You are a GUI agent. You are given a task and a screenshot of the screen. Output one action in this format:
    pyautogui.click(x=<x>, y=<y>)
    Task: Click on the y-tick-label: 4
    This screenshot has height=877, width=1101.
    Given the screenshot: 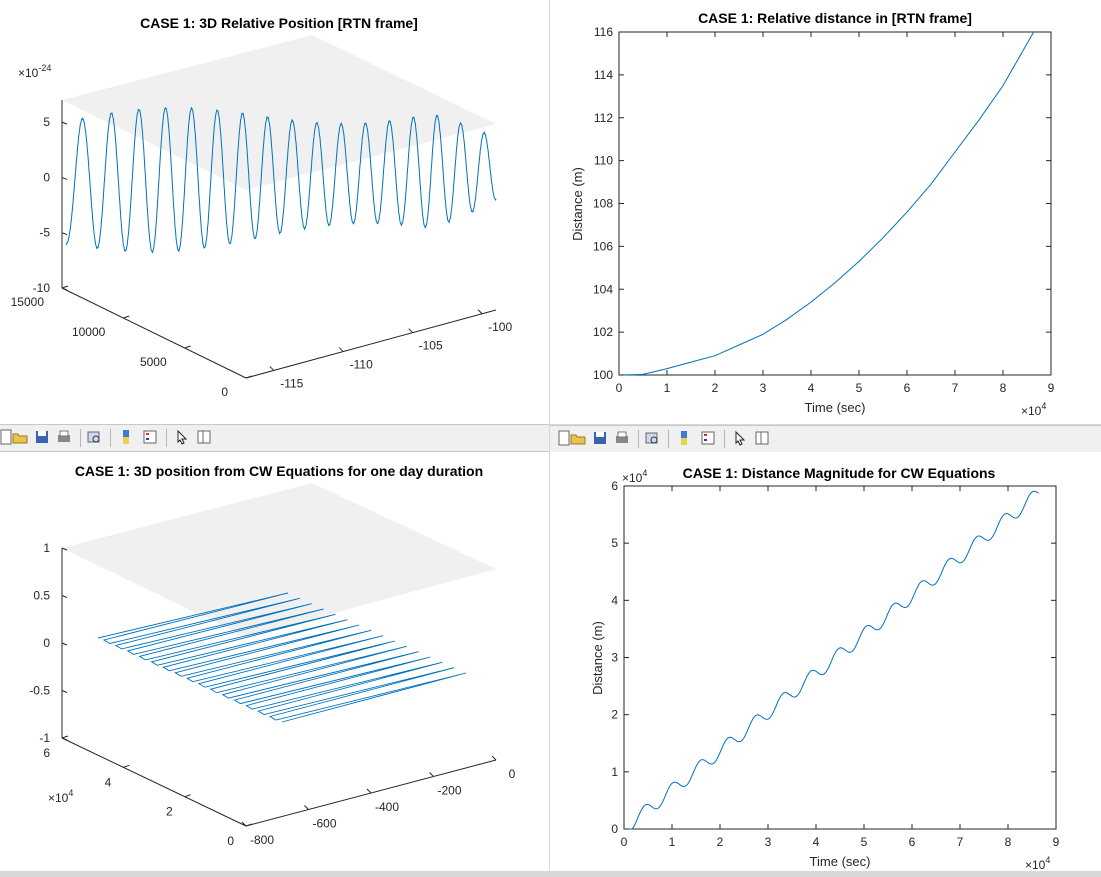 What is the action you would take?
    pyautogui.click(x=108, y=782)
    